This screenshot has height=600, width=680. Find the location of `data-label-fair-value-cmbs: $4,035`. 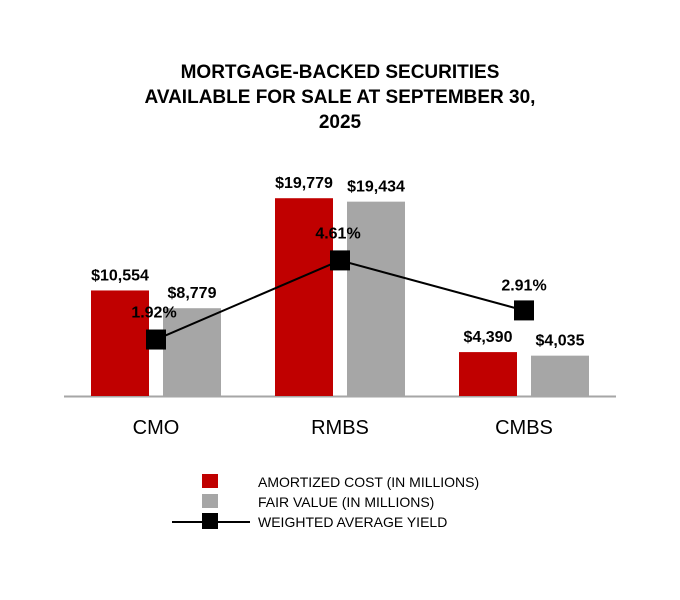

data-label-fair-value-cmbs: $4,035 is located at coordinates (560, 341).